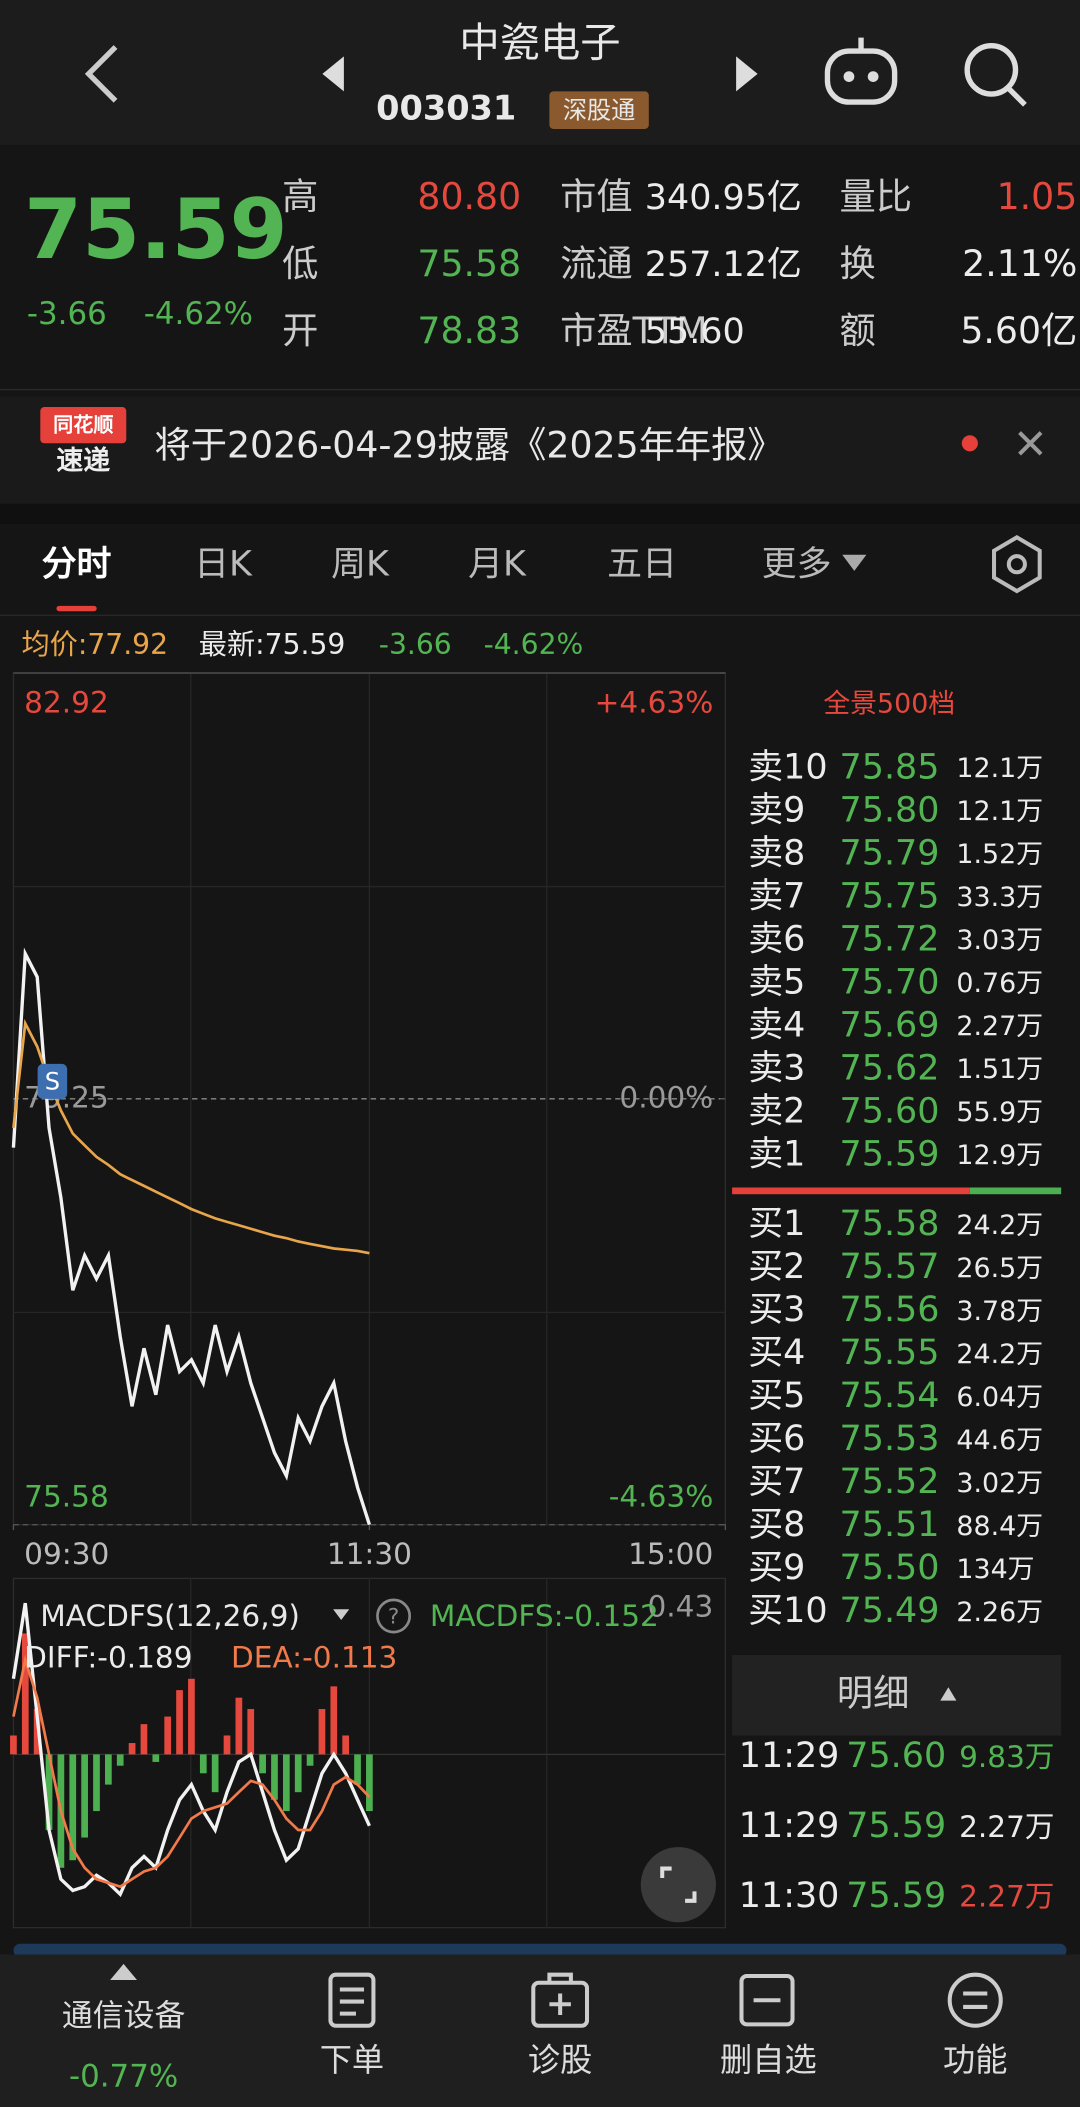 The width and height of the screenshot is (1080, 2107). Describe the element at coordinates (695, 332) in the screenshot. I see `stat-value: 55.60` at that location.